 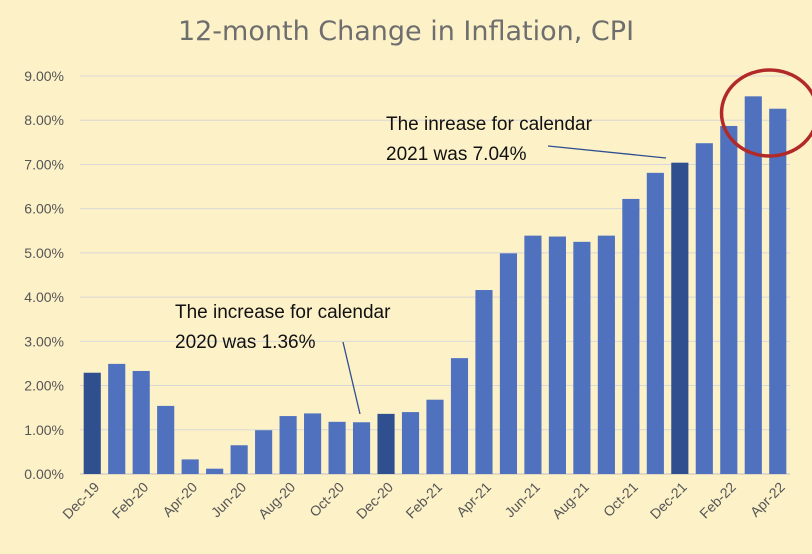 I want to click on y-tick-label: 7.00%, so click(x=44, y=164).